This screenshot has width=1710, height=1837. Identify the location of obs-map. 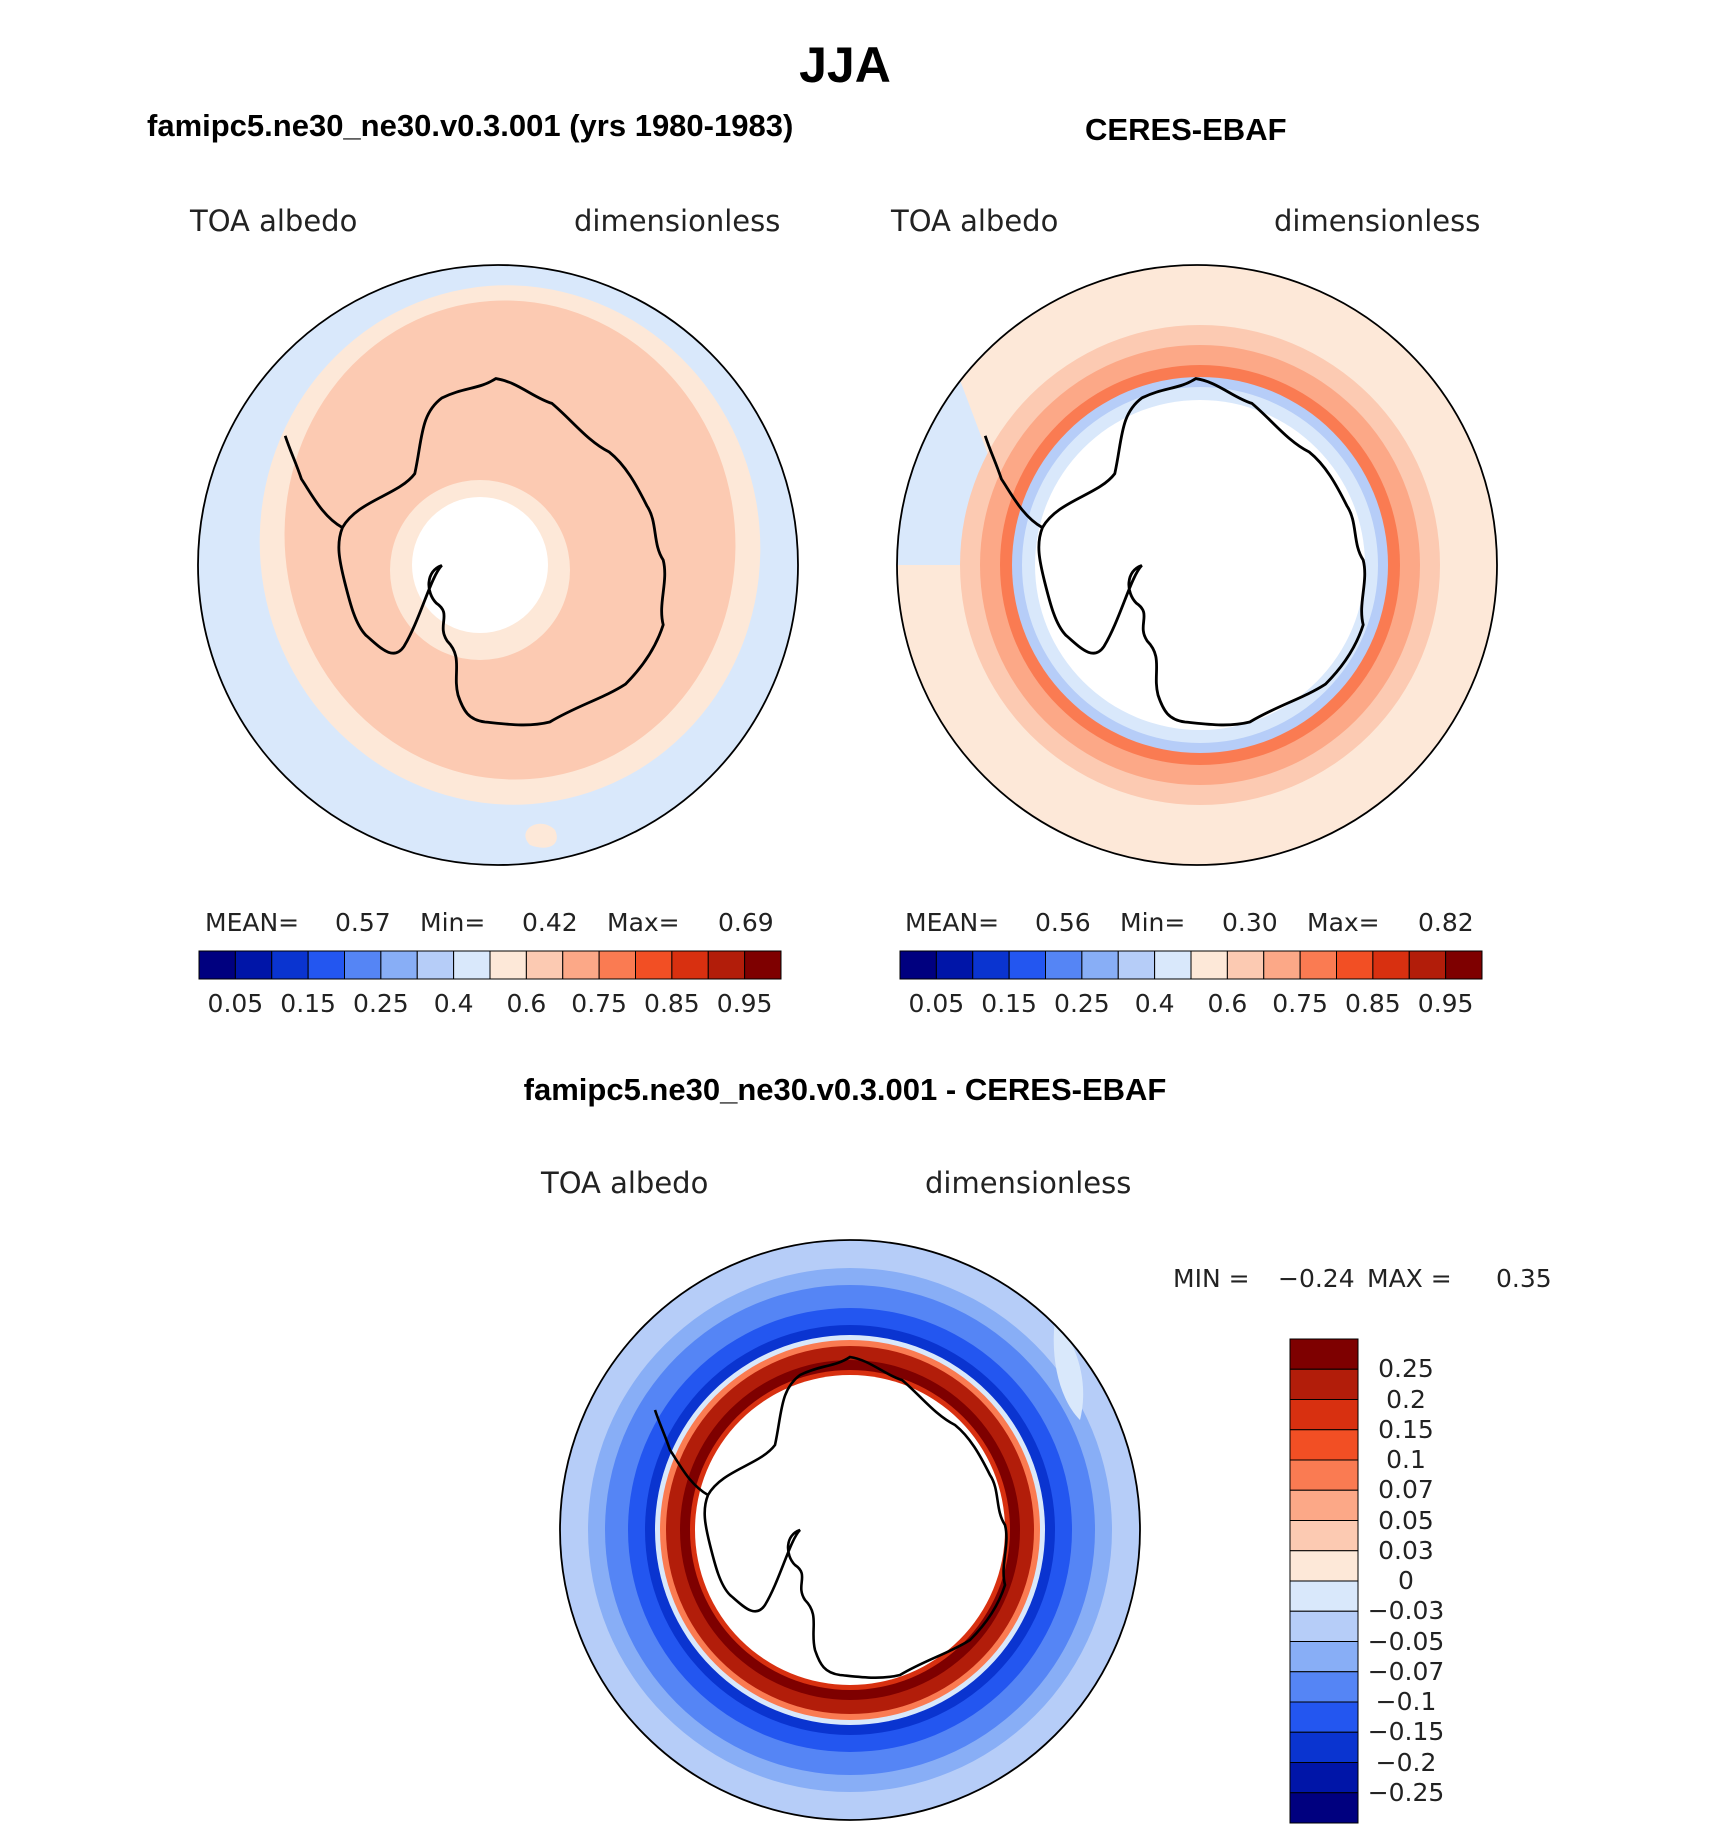
(1197, 565).